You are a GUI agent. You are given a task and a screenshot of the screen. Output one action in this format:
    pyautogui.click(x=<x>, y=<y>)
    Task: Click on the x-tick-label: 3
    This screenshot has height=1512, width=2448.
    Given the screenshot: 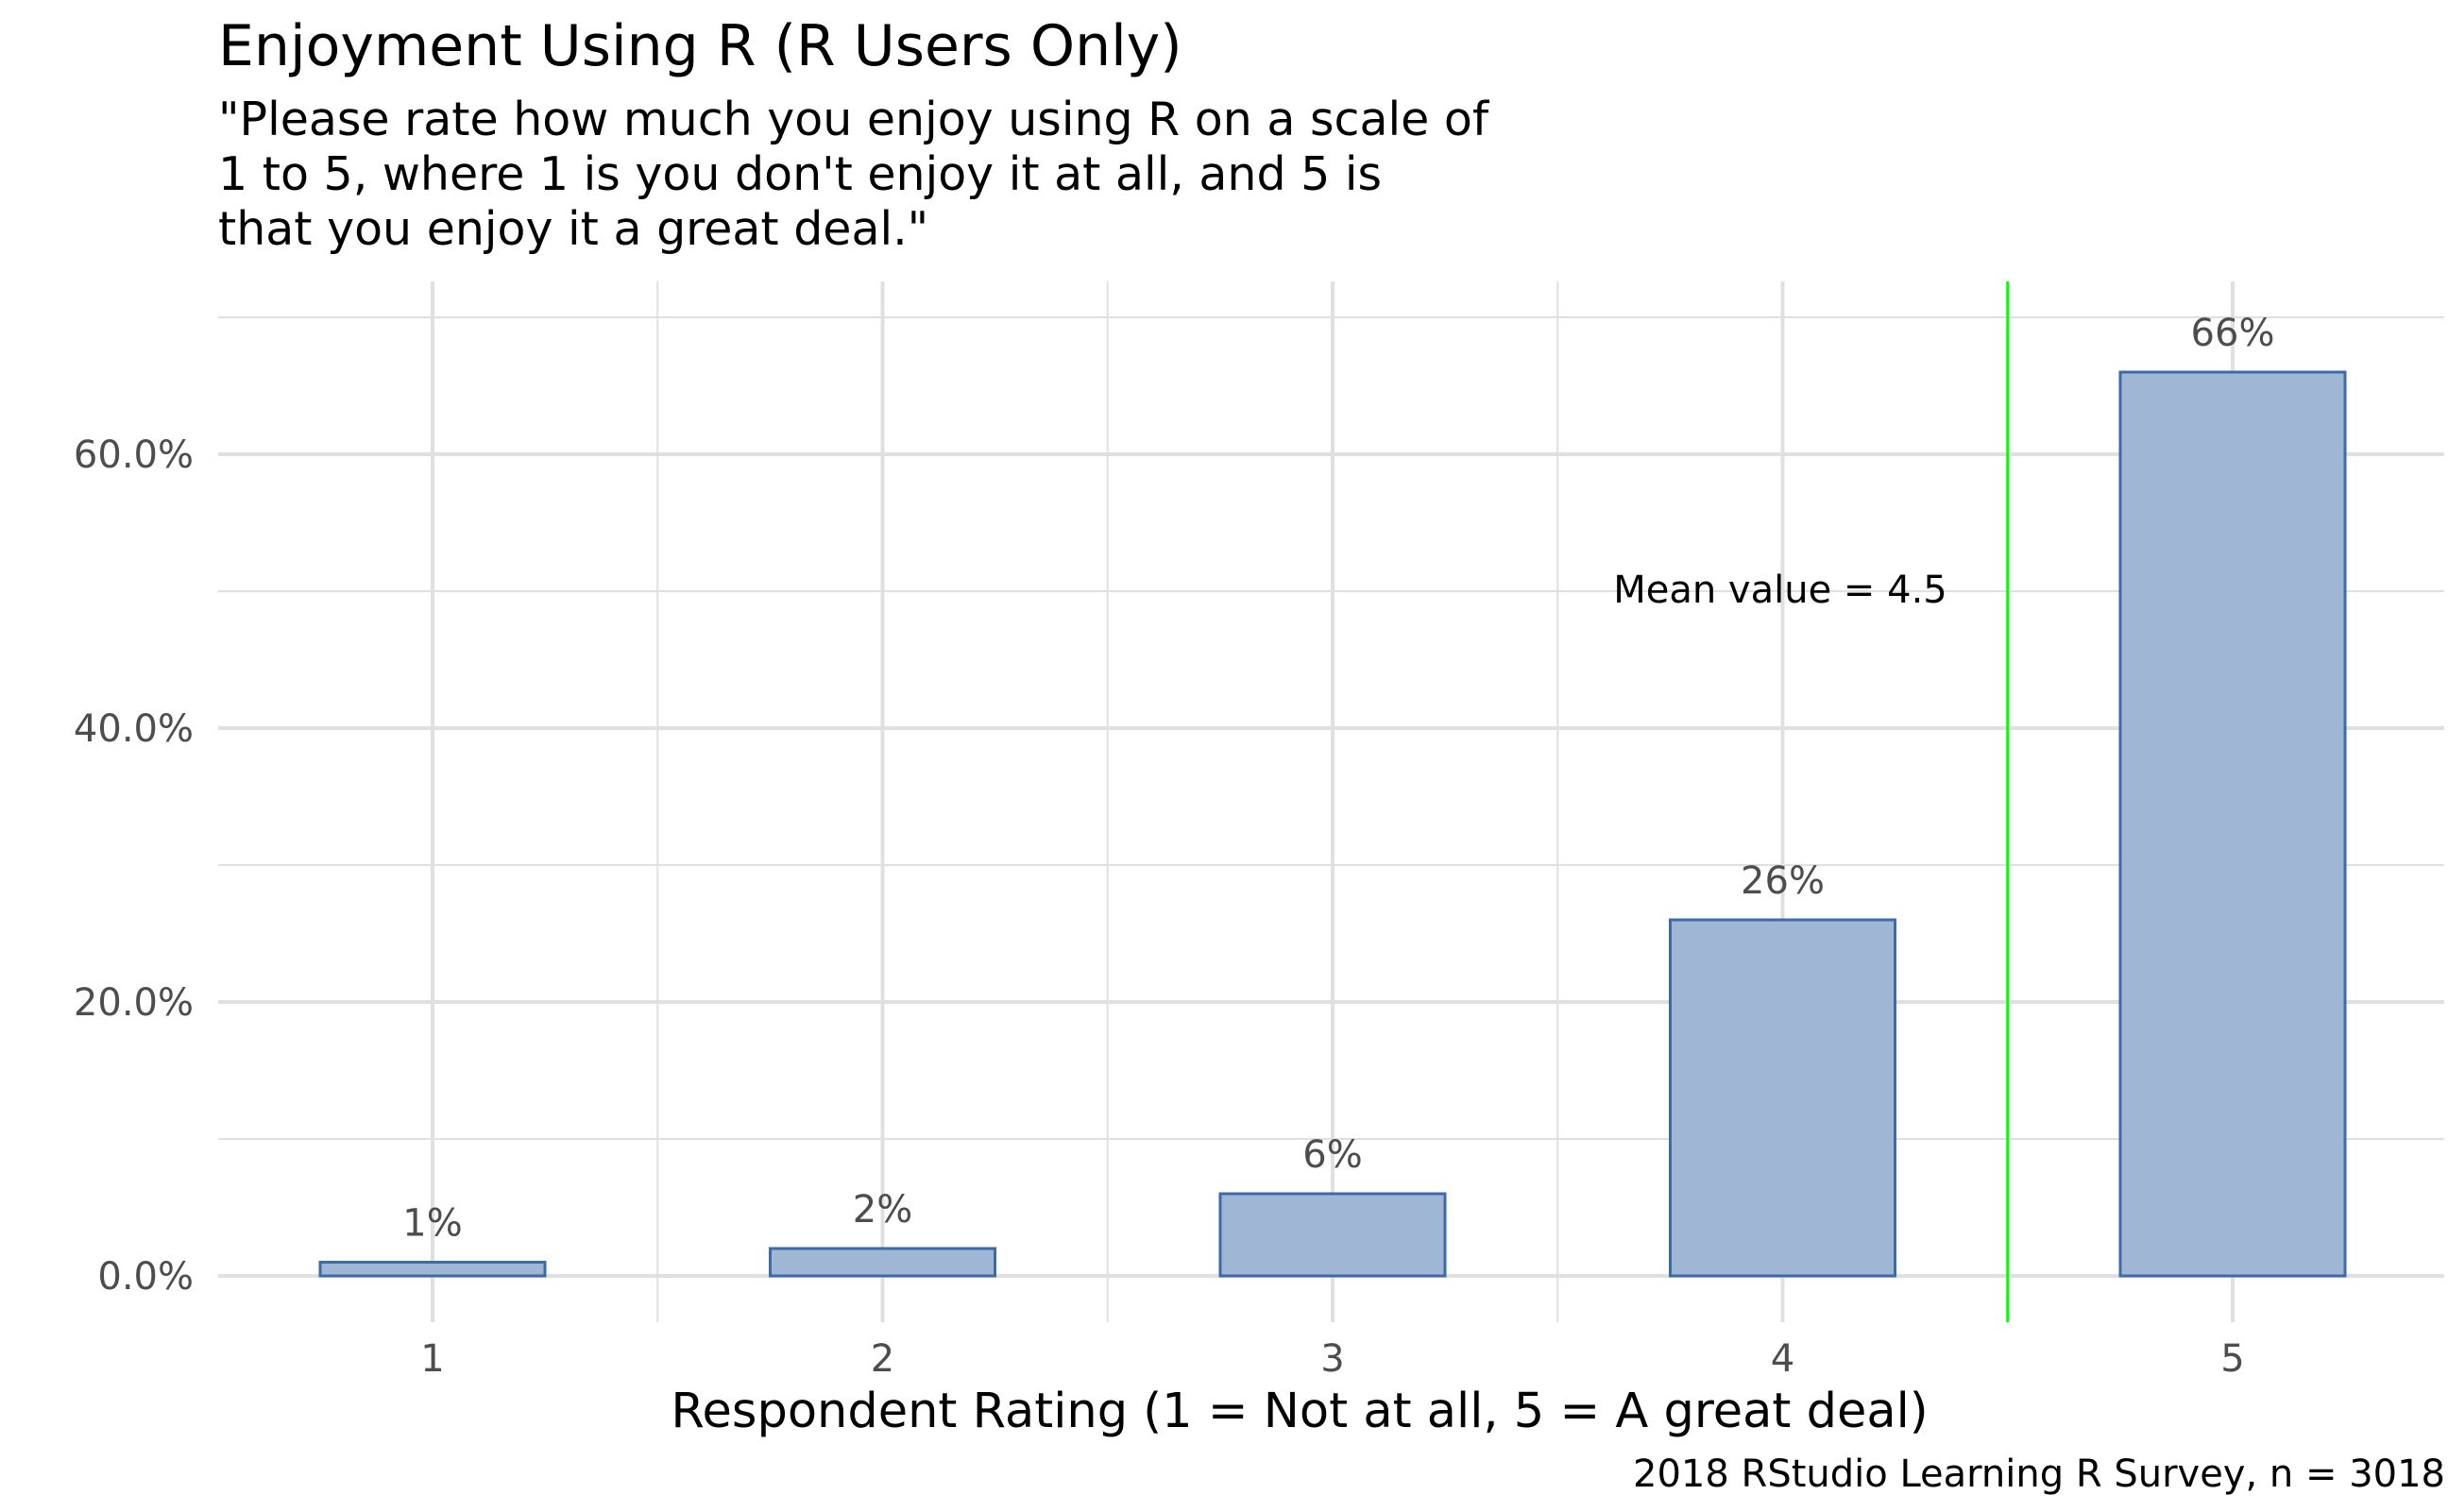 What is the action you would take?
    pyautogui.click(x=1332, y=1359)
    